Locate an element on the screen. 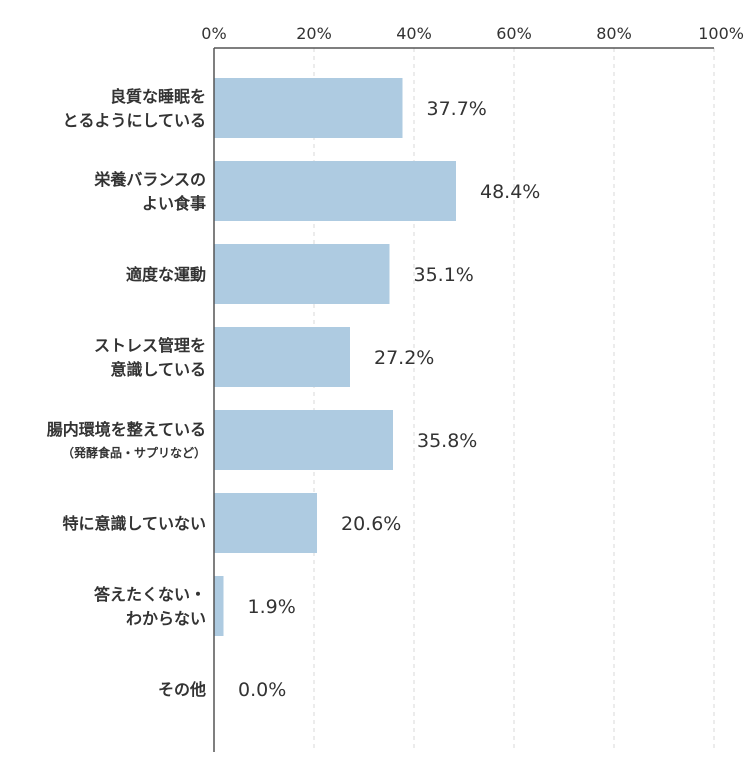 The width and height of the screenshot is (750, 780). value-label: 27.2% is located at coordinates (404, 358).